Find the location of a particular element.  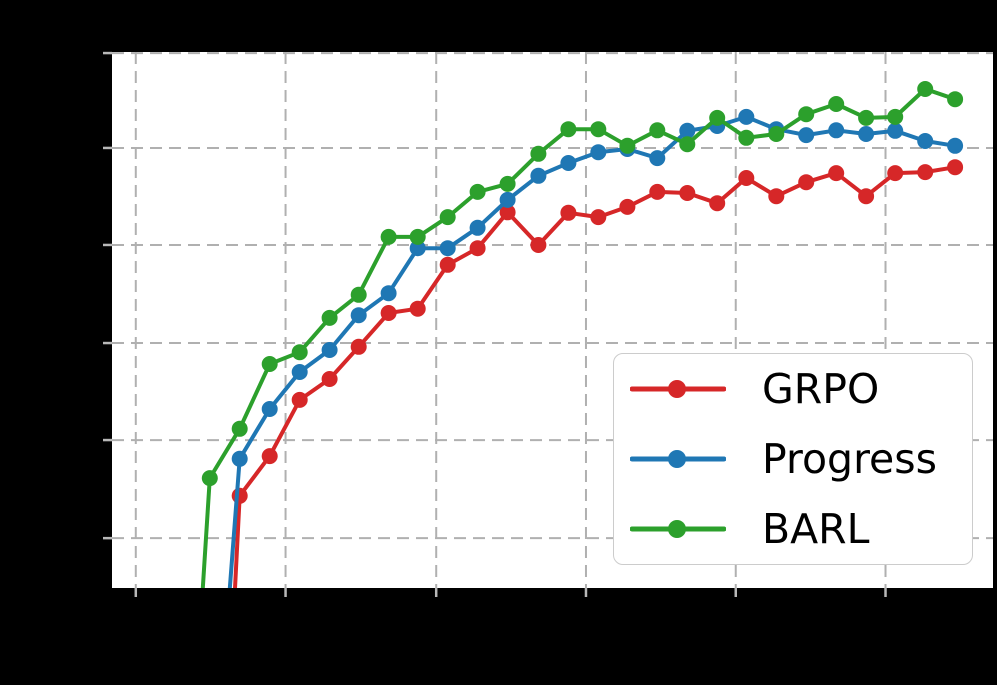

legend-item-grpo: GRPO is located at coordinates (801, 388).